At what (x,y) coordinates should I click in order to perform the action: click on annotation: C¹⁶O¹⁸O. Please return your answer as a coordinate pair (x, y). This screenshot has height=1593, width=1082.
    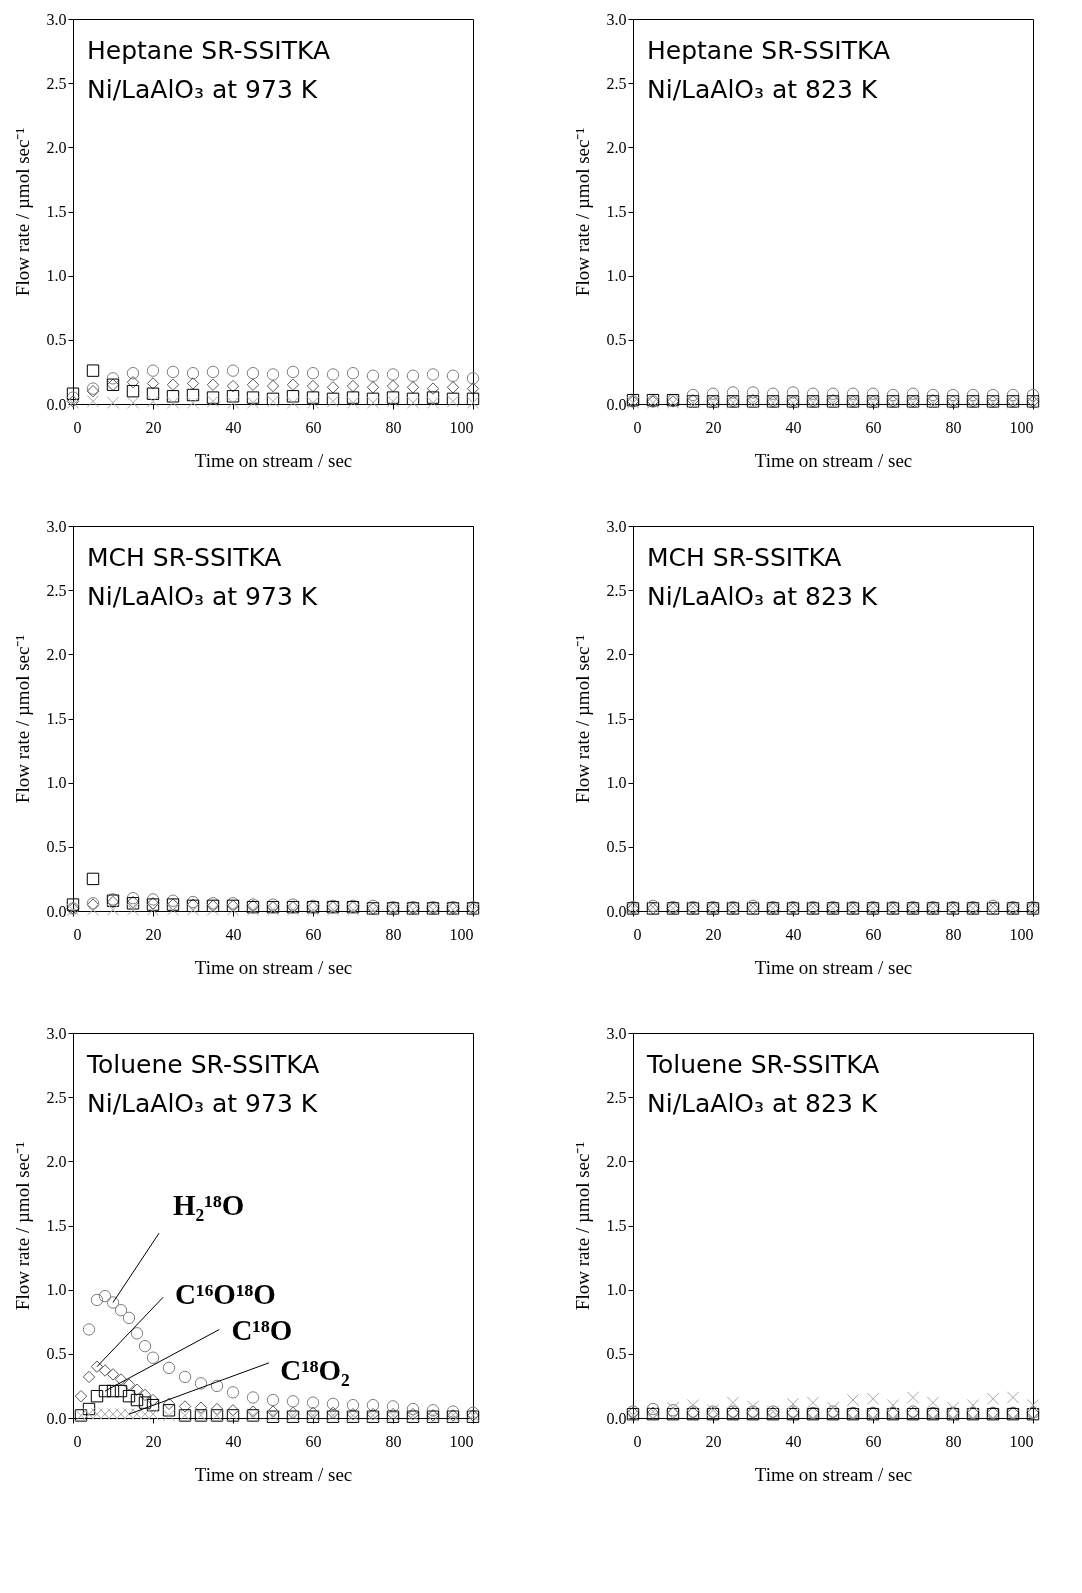
    Looking at the image, I should click on (225, 1293).